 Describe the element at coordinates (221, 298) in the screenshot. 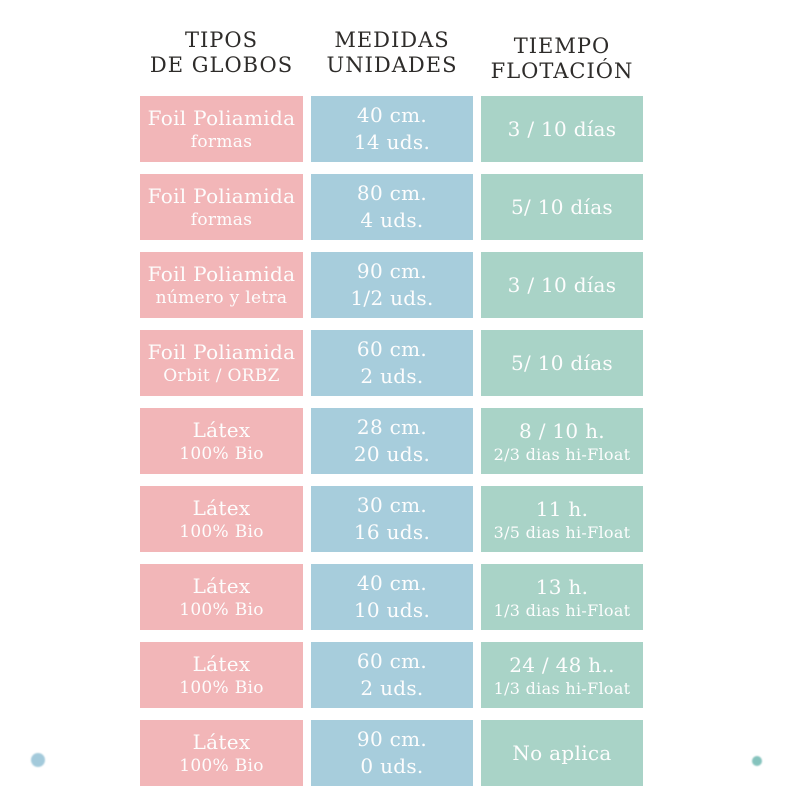

I see `cell-line-2: número y letra` at that location.